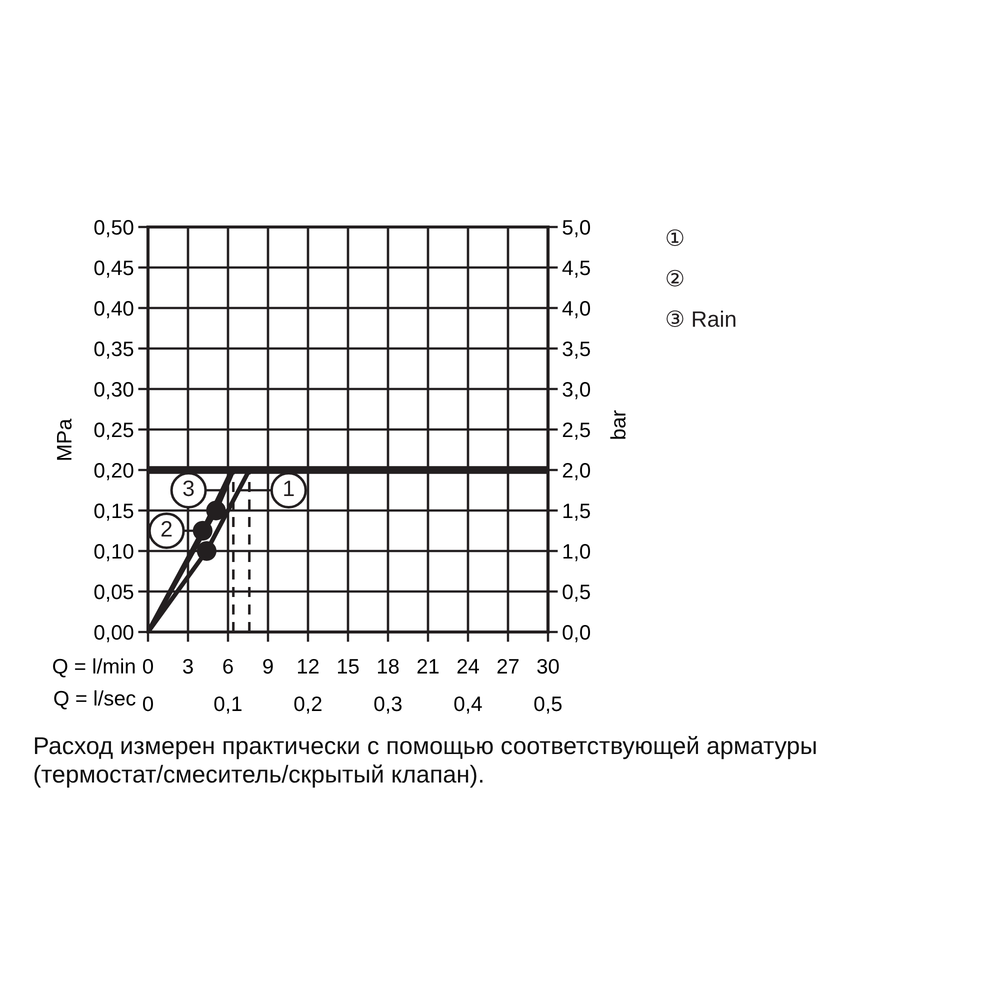 This screenshot has height=1000, width=1000. Describe the element at coordinates (114, 471) in the screenshot. I see `y-tick-label: 0,20` at that location.